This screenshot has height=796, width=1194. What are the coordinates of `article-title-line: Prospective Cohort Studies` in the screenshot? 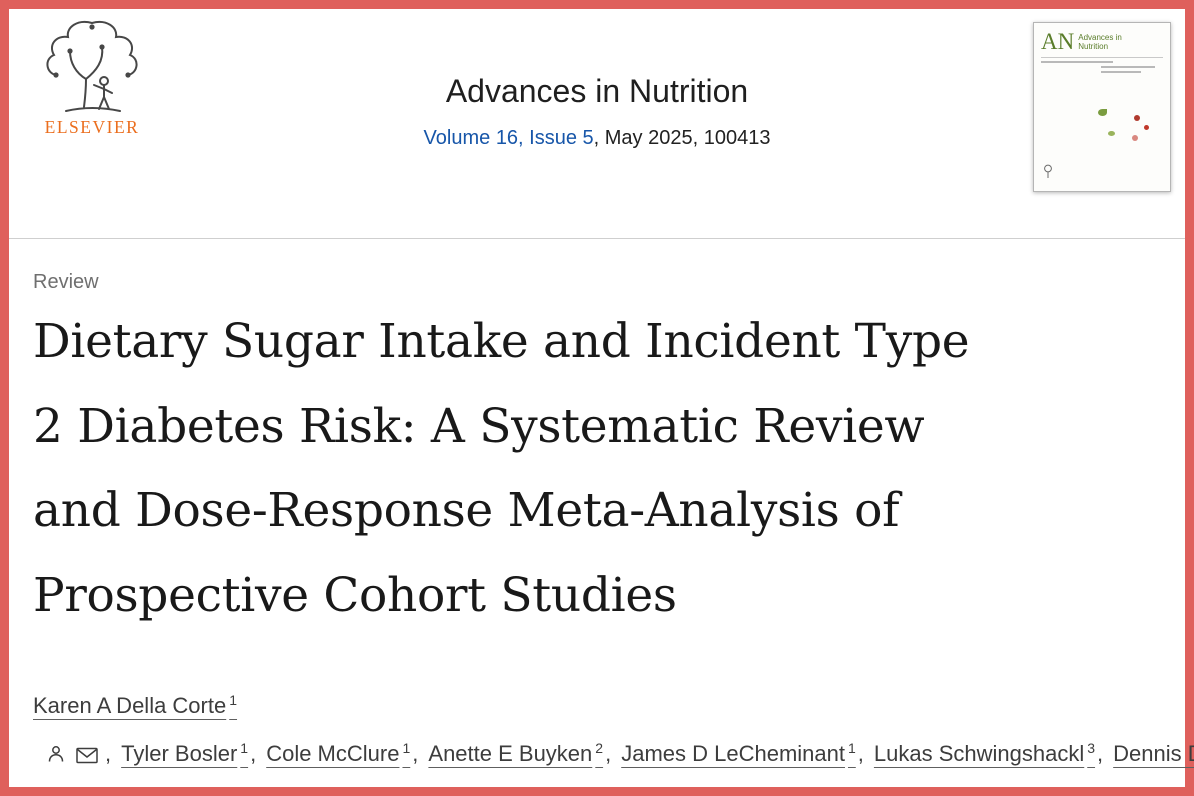 It's located at (355, 595).